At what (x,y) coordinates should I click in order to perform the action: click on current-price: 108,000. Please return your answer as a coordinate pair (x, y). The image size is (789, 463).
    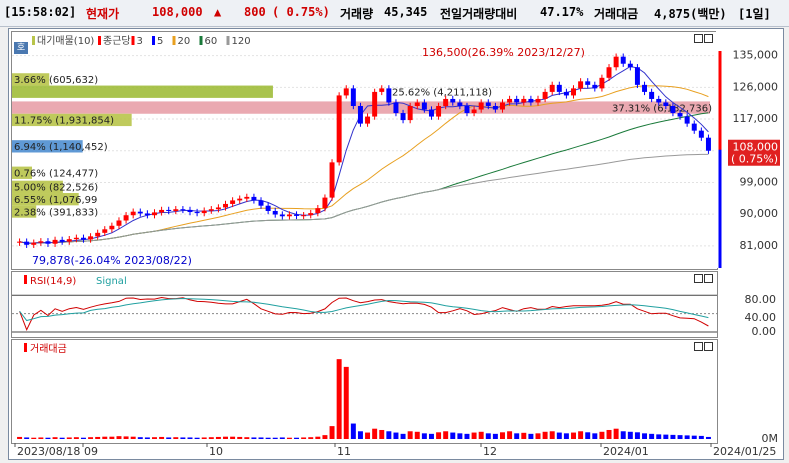
    Looking at the image, I should click on (177, 12).